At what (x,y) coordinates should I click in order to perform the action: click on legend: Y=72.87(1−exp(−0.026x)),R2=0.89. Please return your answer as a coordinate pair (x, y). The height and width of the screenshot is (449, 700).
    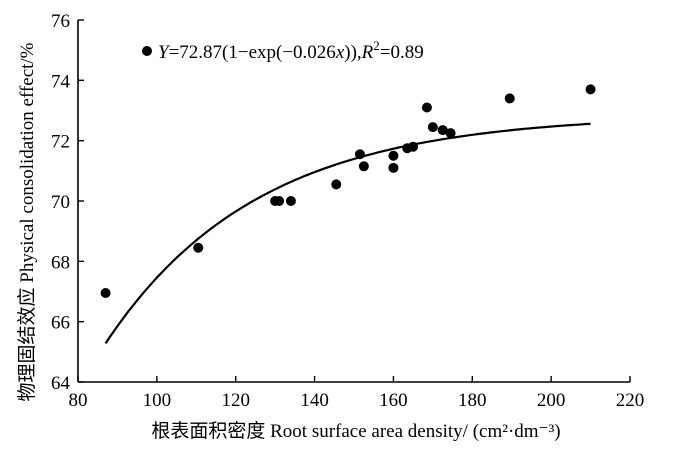
    Looking at the image, I should click on (283, 50).